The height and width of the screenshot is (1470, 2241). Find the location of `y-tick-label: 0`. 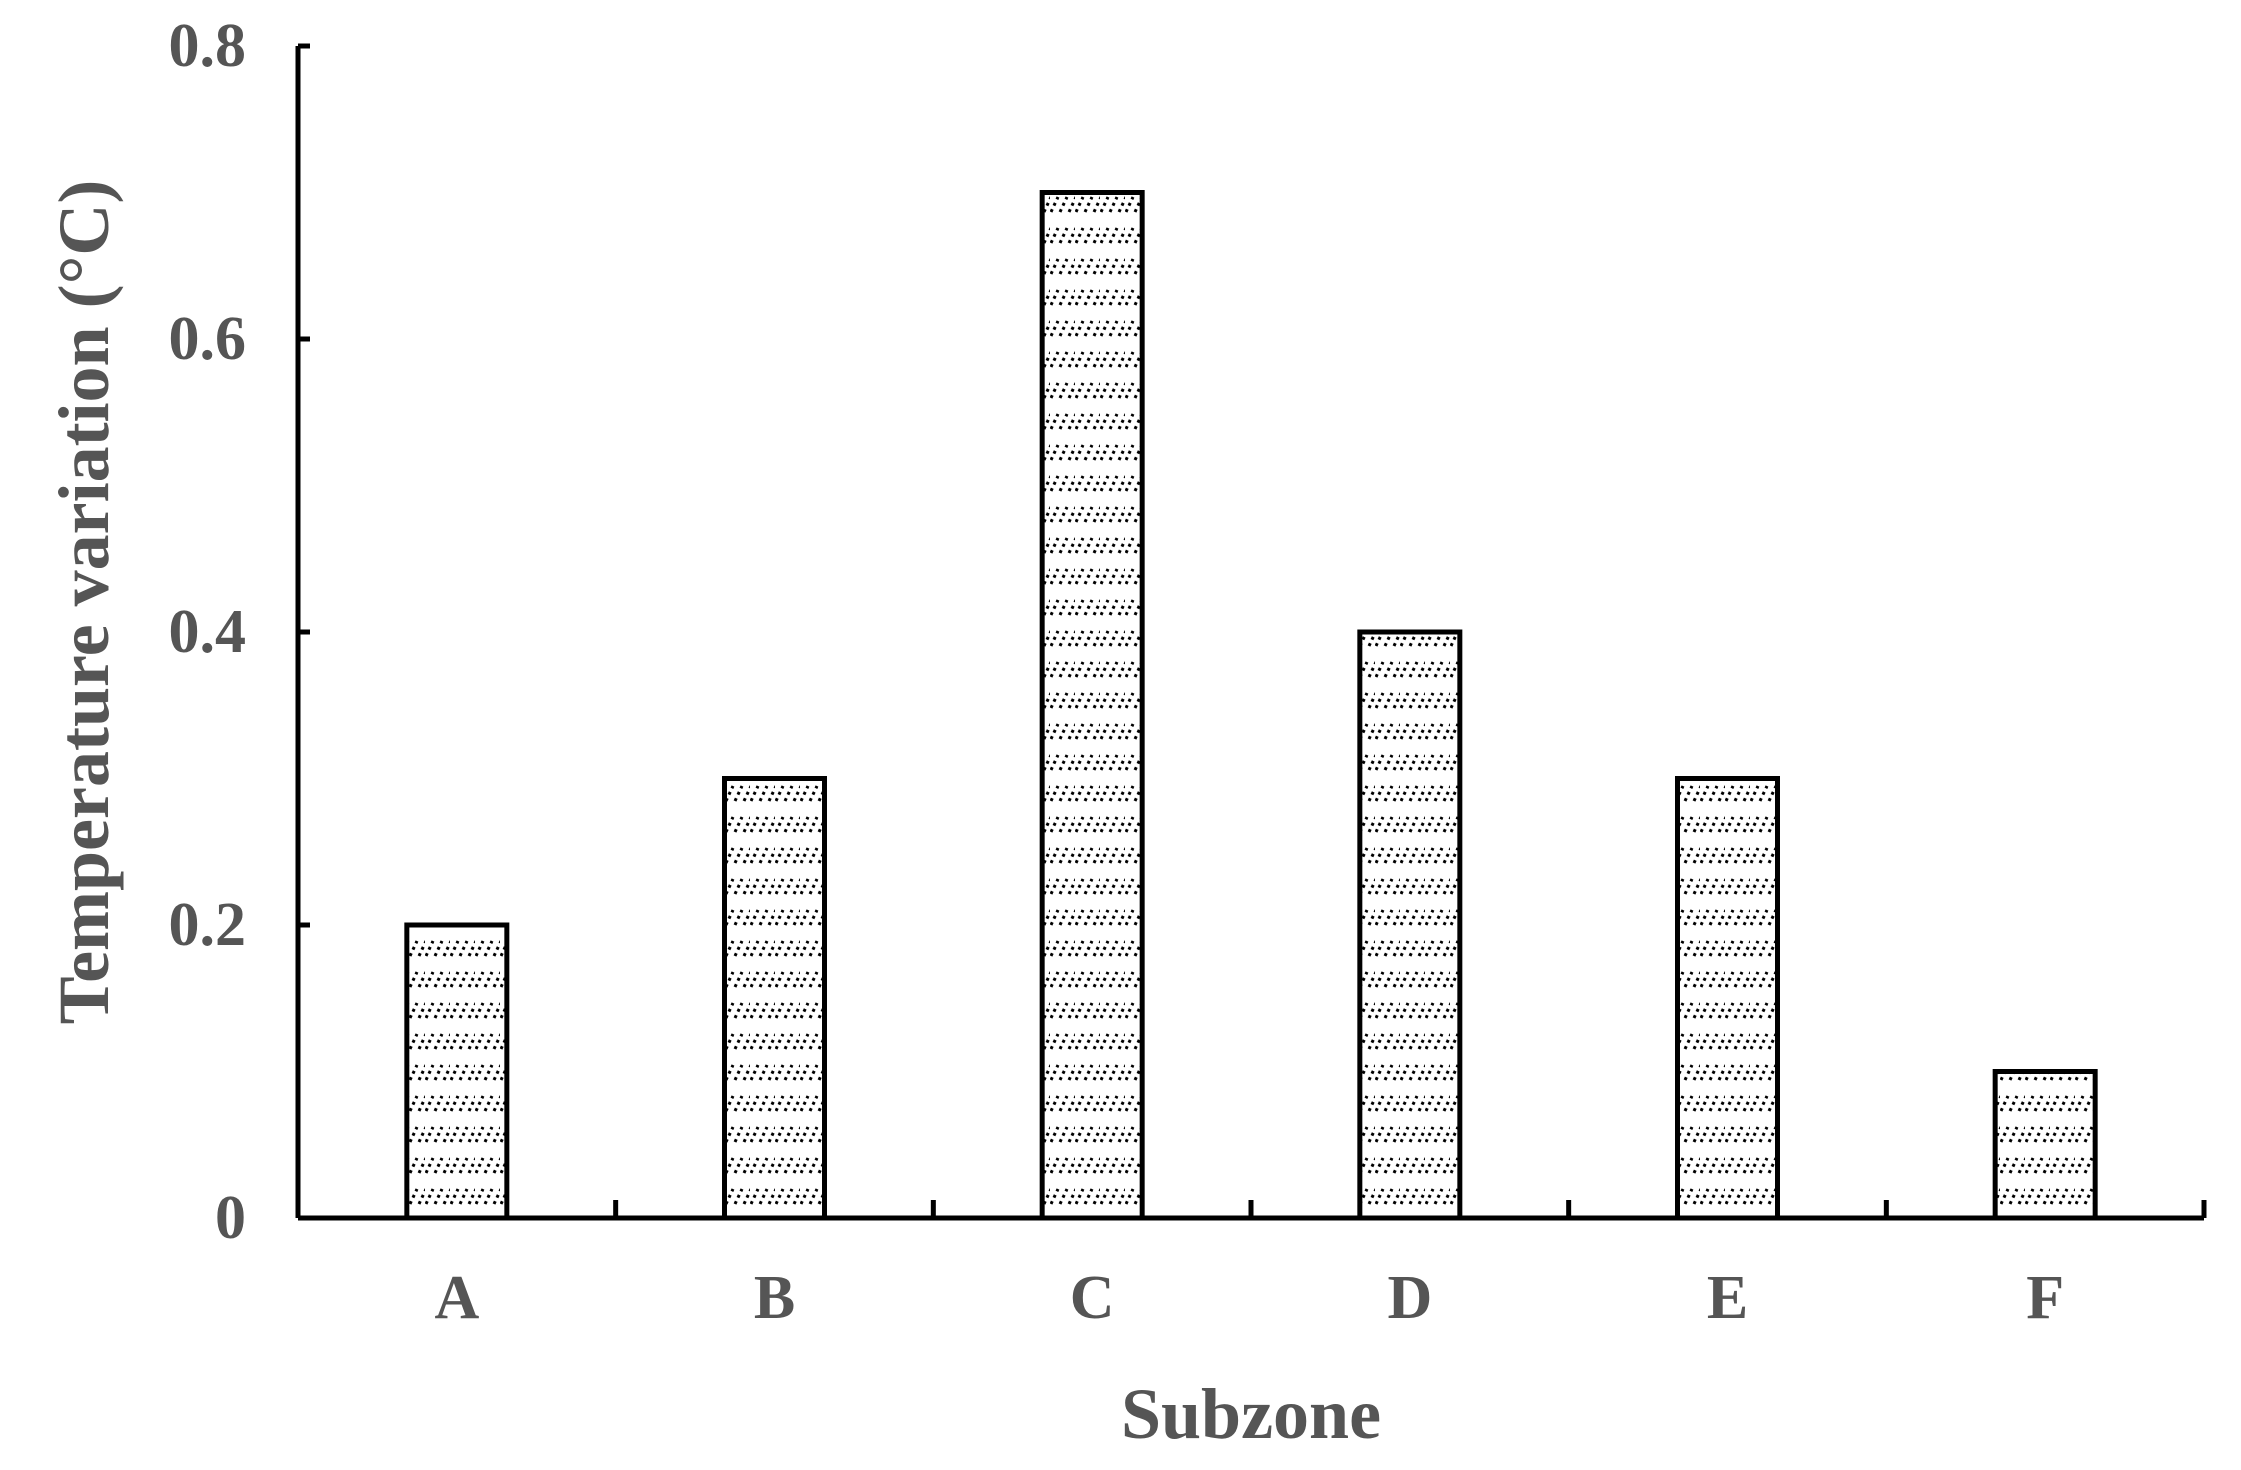

y-tick-label: 0 is located at coordinates (230, 1218).